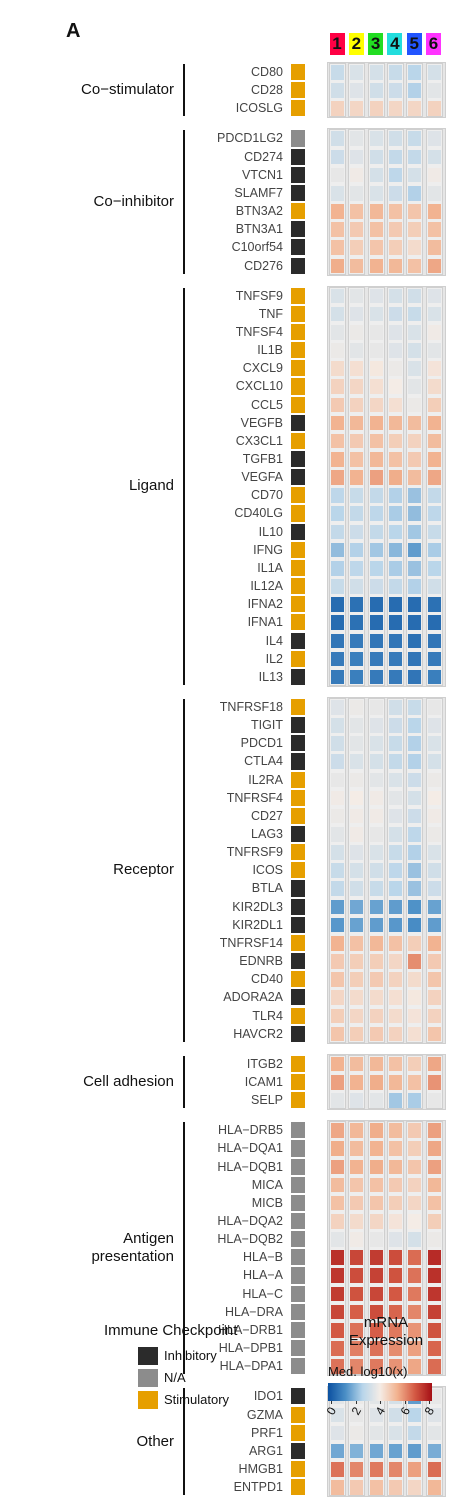 The height and width of the screenshot is (1497, 454). Describe the element at coordinates (263, 1275) in the screenshot. I see `gene-label: HLA−A` at that location.